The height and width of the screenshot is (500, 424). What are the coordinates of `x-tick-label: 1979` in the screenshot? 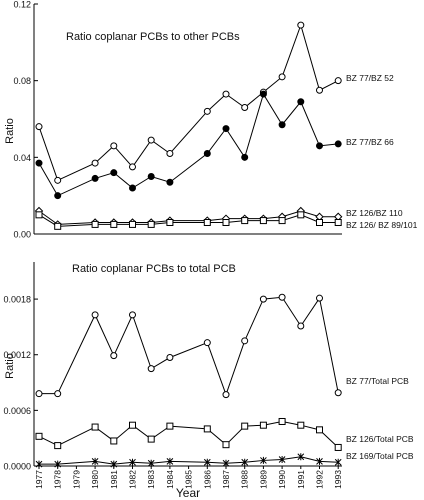 It's located at (76, 479).